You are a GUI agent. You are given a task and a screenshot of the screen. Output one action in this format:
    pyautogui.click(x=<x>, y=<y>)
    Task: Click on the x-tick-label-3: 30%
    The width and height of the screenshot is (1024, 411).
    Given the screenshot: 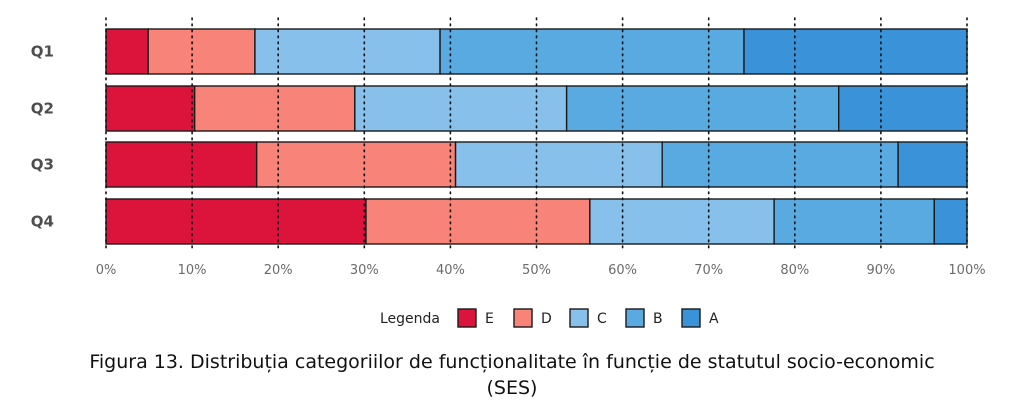 What is the action you would take?
    pyautogui.click(x=364, y=270)
    